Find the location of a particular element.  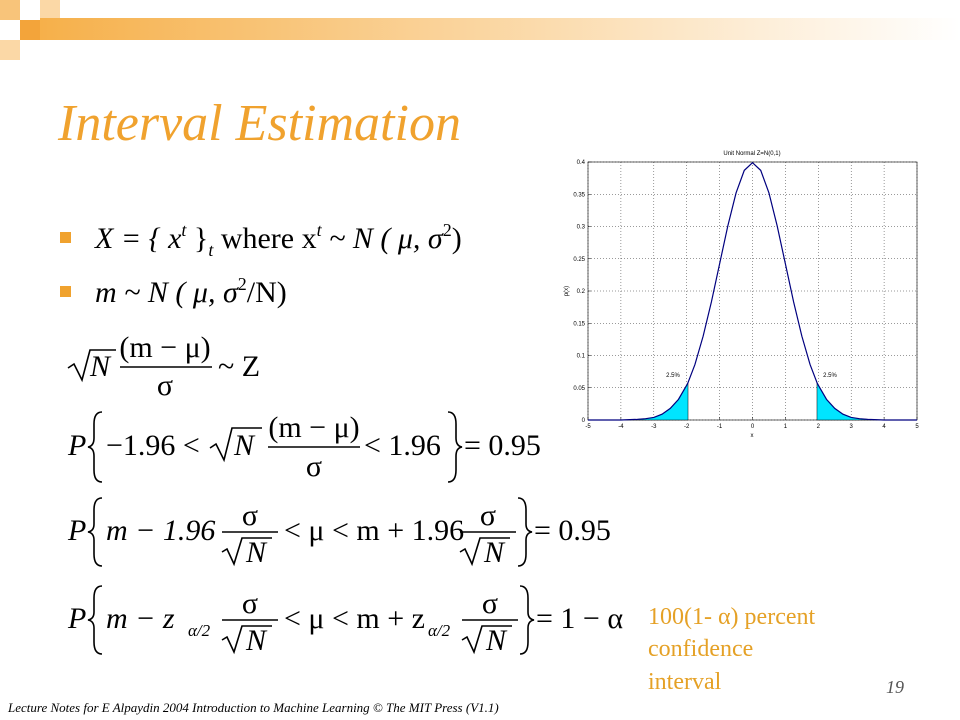

x-tick-label: 0 is located at coordinates (753, 427).